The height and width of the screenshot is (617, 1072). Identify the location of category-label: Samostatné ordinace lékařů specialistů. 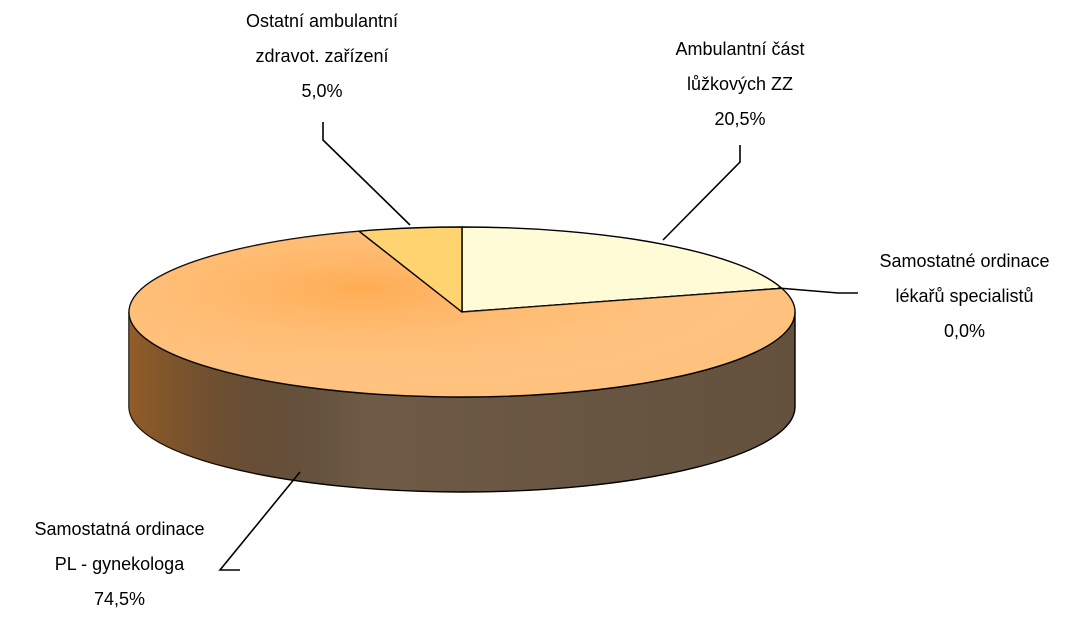
(964, 278).